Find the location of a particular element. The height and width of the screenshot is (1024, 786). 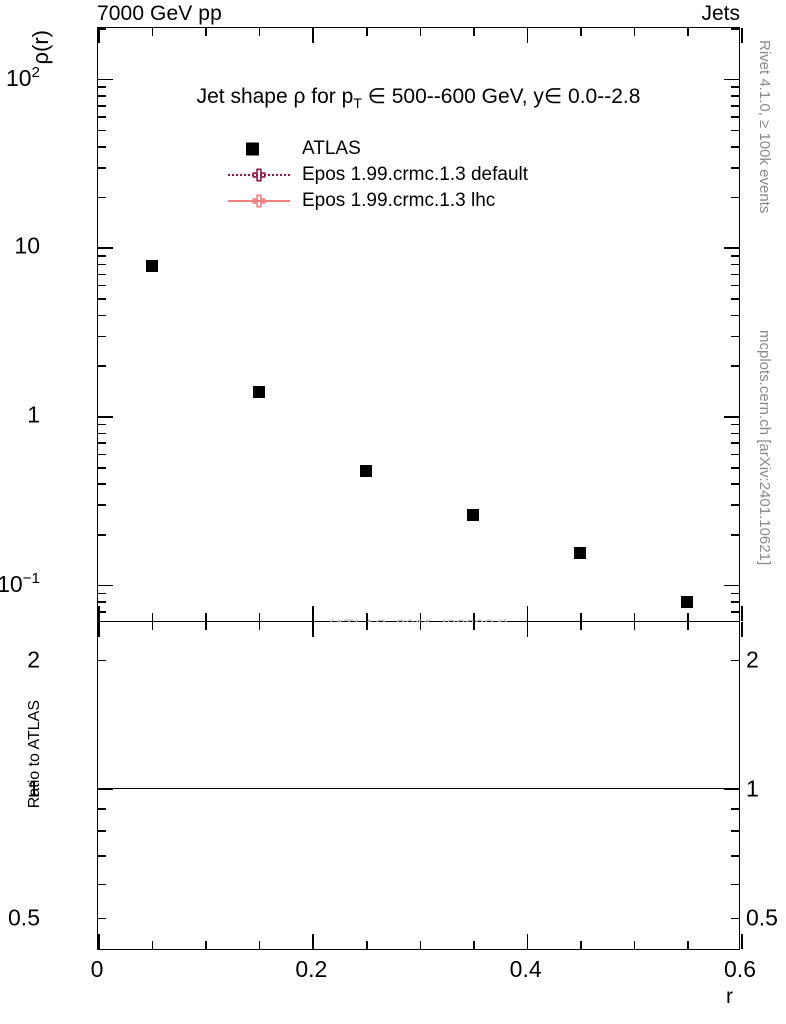

legend-item: Epos 1.99.crmc.1.3 default is located at coordinates (378, 175).